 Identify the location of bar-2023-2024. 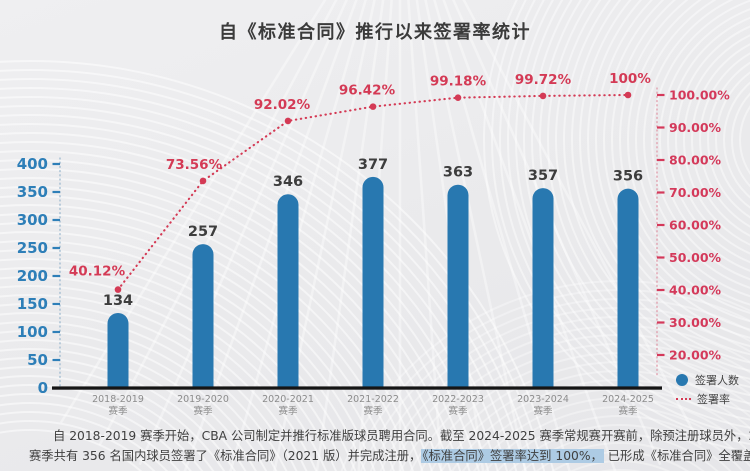
(543, 288).